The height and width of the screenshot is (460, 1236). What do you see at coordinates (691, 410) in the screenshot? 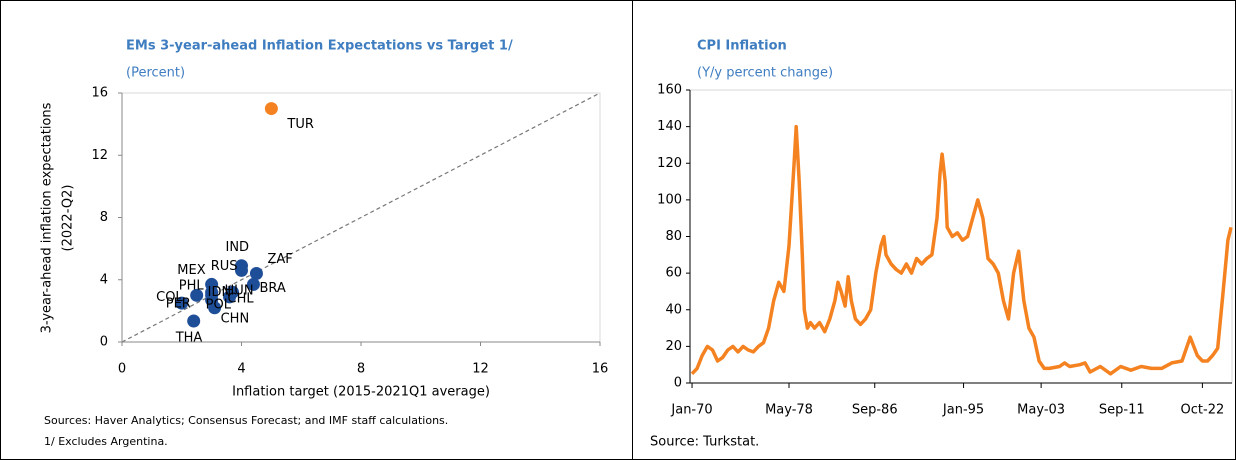
I see `x-tick-label: Jan-70` at bounding box center [691, 410].